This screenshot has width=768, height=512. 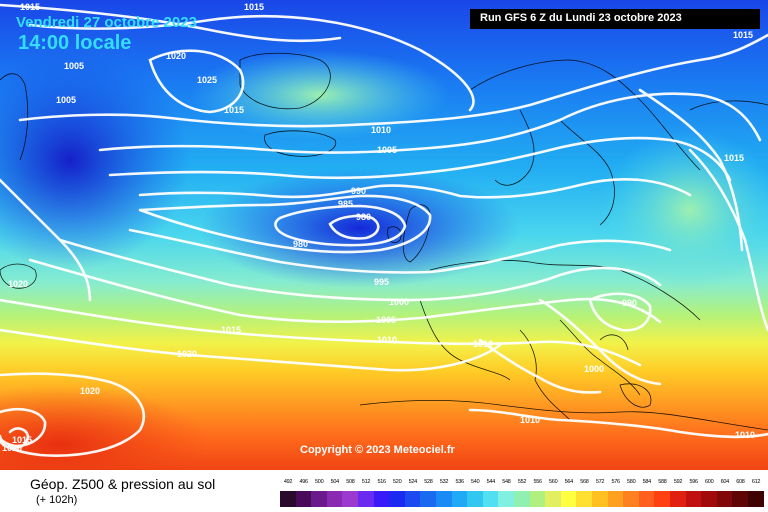 What do you see at coordinates (366, 482) in the screenshot?
I see `scale-label: 512` at bounding box center [366, 482].